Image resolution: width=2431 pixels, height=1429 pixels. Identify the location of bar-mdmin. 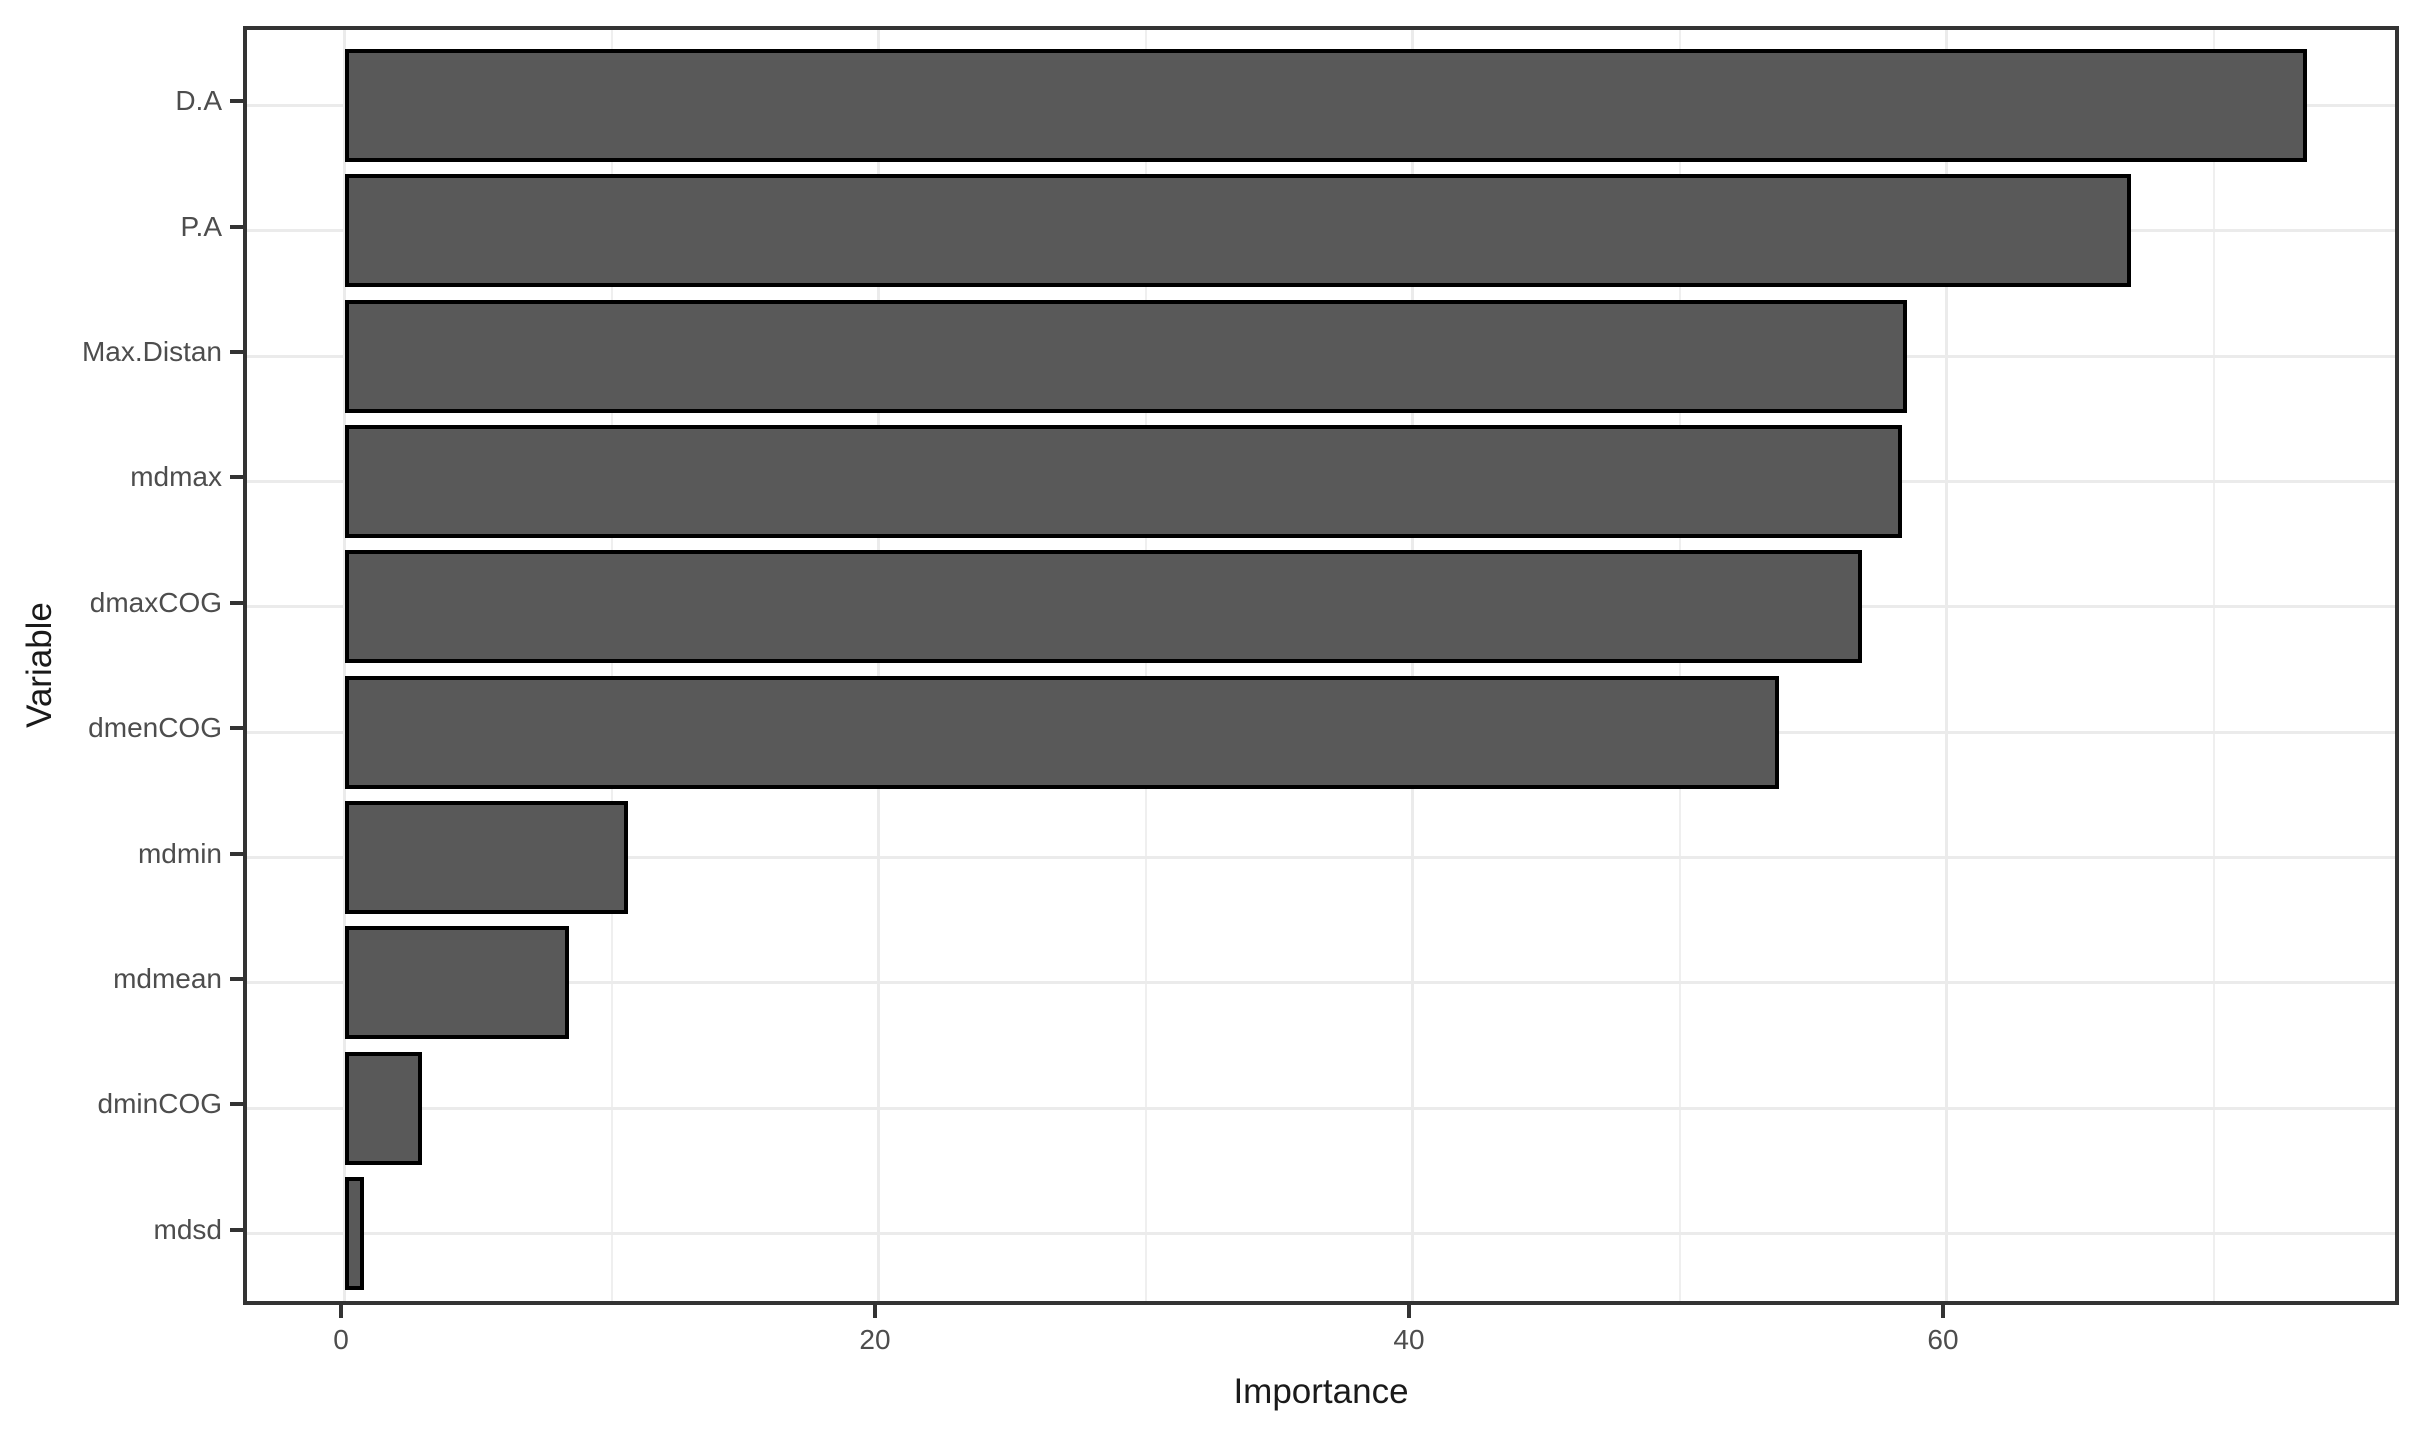
(486, 858).